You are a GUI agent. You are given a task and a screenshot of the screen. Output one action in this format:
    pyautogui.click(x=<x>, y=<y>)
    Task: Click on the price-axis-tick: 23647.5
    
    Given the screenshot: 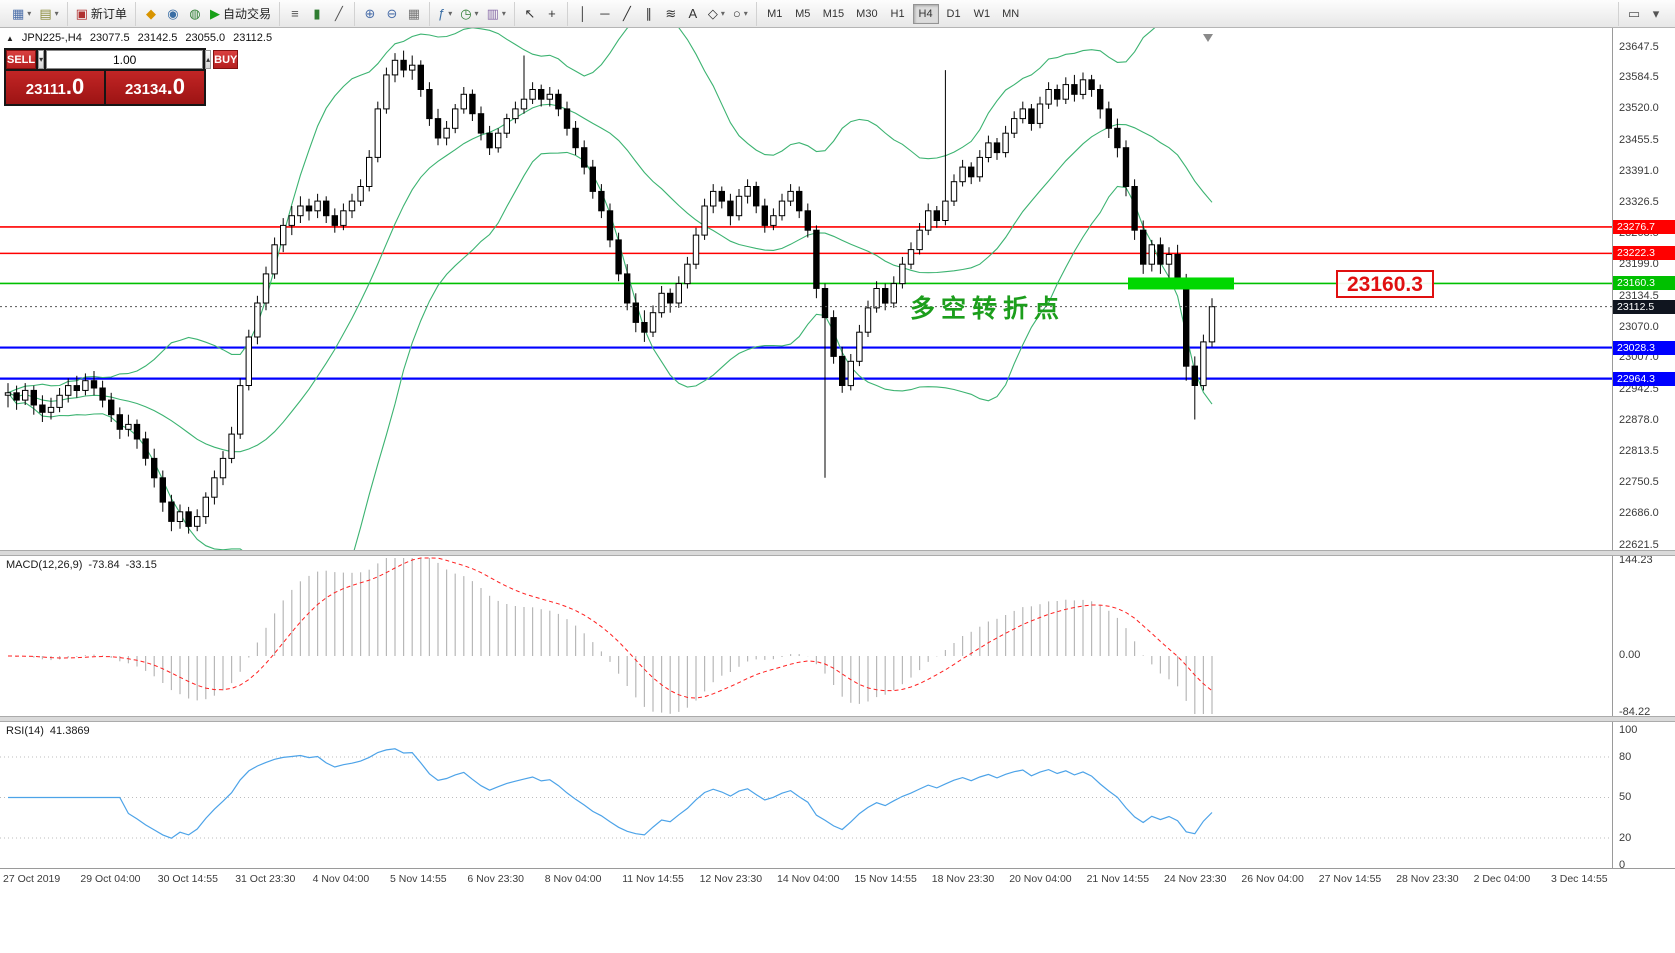 What is the action you would take?
    pyautogui.click(x=1639, y=46)
    